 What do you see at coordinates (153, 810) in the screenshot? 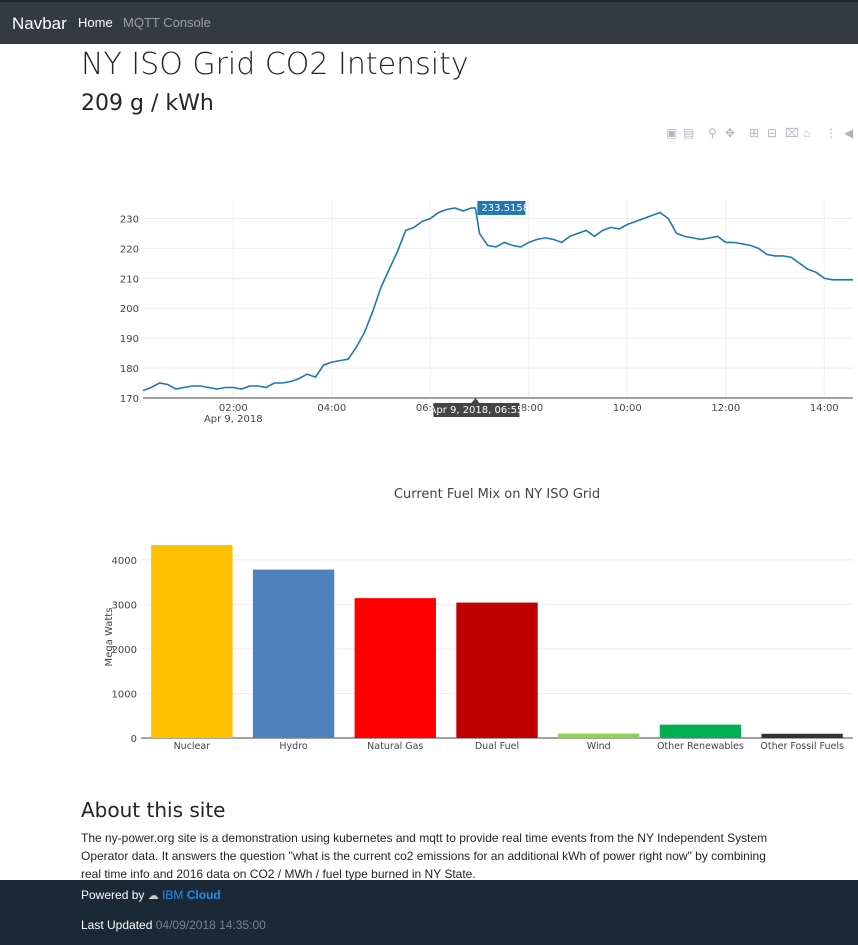
I see `about-heading: About this site` at bounding box center [153, 810].